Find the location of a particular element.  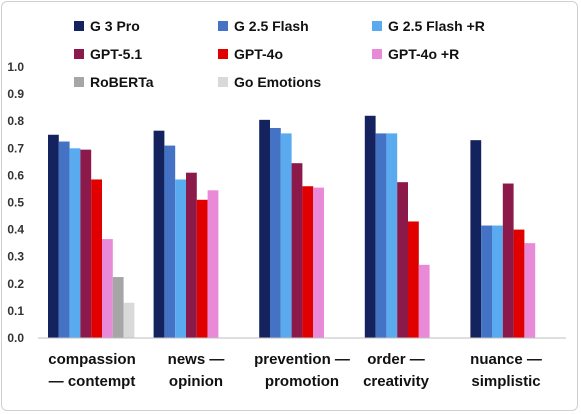

legend-label-roberta: RoBERTa is located at coordinates (122, 82).